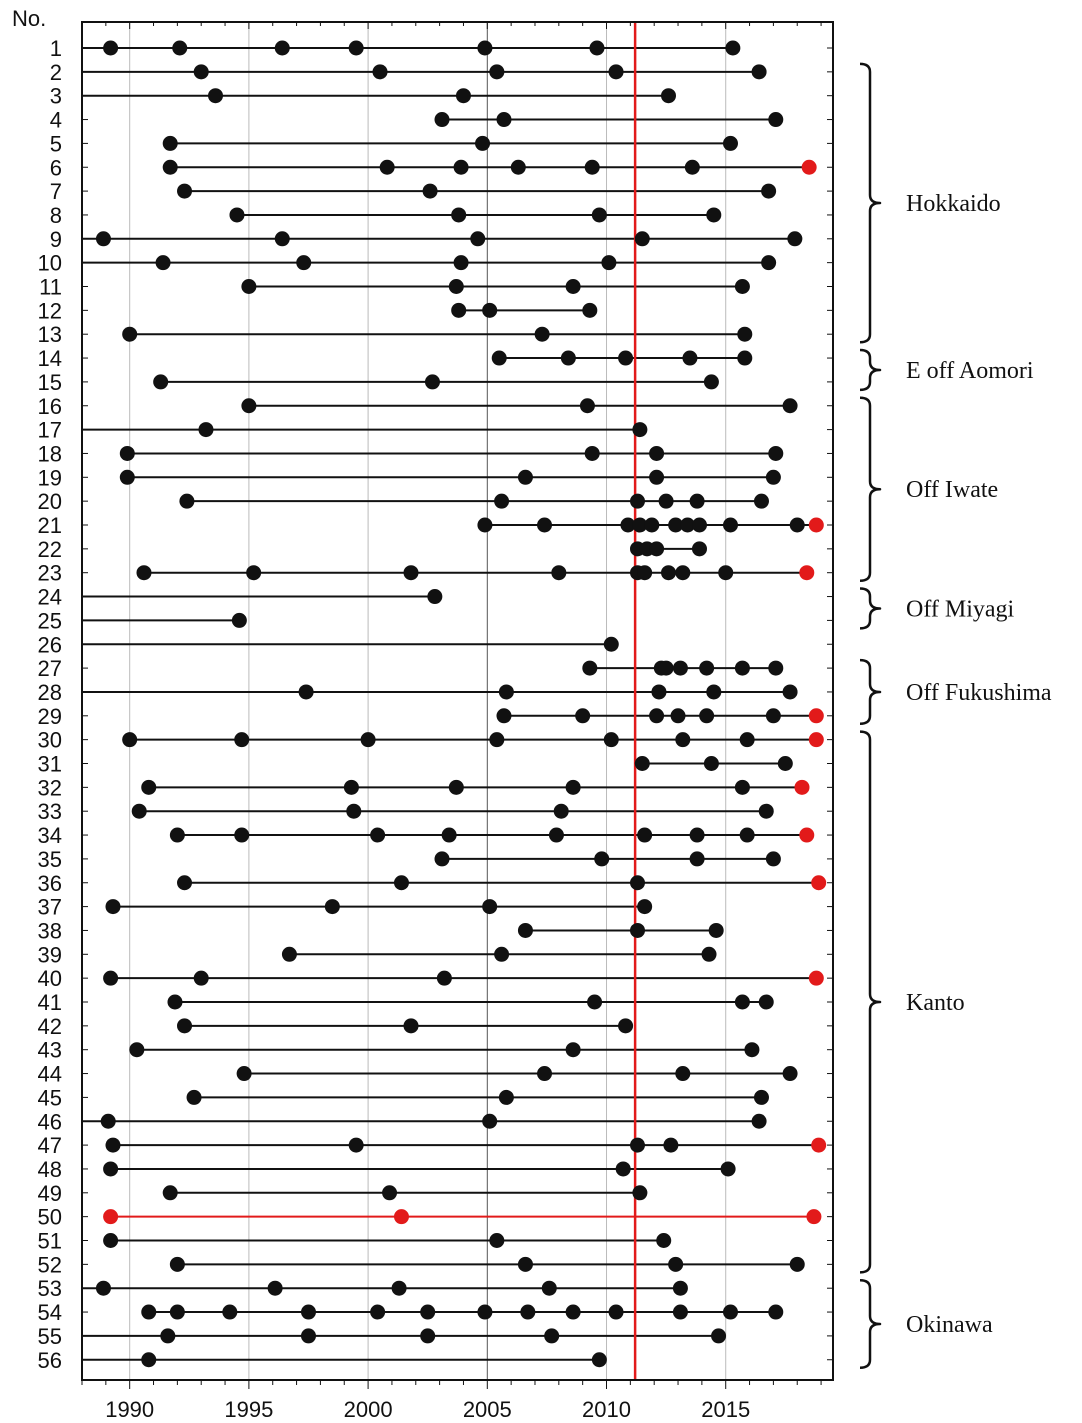  I want to click on row-label-10: 10, so click(50, 263).